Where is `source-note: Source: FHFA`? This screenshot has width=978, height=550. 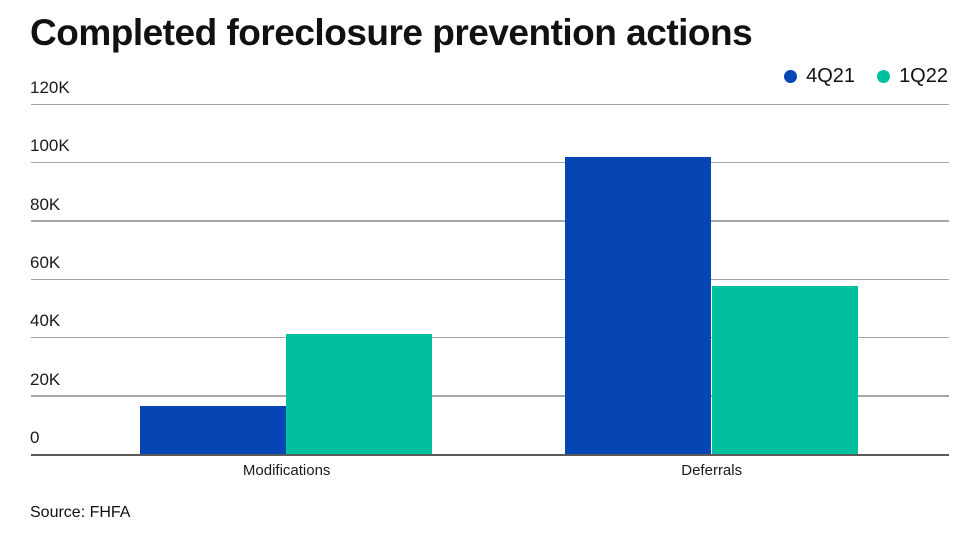
source-note: Source: FHFA is located at coordinates (80, 512).